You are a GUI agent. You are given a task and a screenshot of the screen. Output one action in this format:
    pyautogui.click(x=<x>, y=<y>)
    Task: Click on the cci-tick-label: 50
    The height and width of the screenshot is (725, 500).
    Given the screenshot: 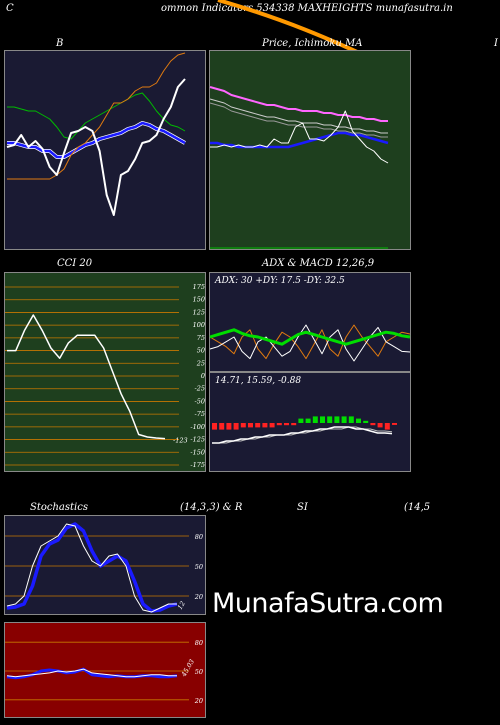 What is the action you would take?
    pyautogui.click(x=201, y=351)
    